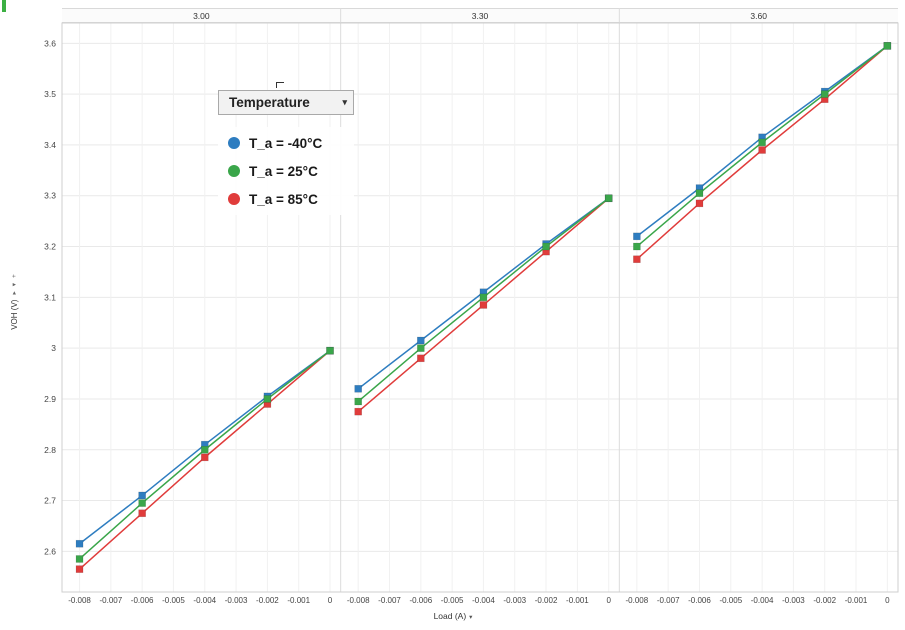  I want to click on legend-entry-label: T_a = -40°C, so click(286, 143).